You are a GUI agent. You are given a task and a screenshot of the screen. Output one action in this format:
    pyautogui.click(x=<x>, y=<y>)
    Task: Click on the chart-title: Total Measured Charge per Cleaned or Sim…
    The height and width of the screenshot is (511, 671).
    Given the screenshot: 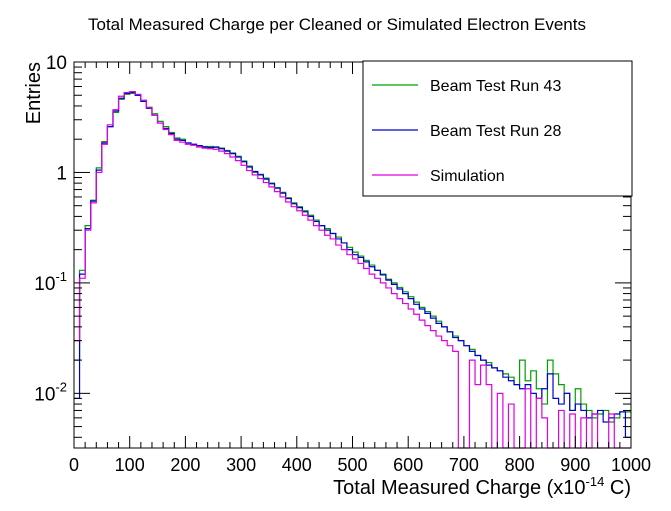 What is the action you would take?
    pyautogui.click(x=337, y=24)
    